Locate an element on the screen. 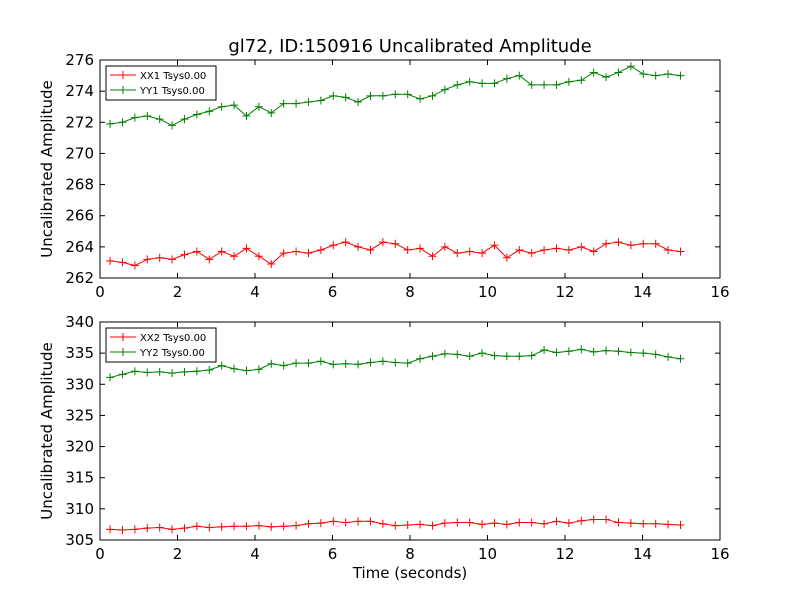  y-tick-label: 266 is located at coordinates (79, 216).